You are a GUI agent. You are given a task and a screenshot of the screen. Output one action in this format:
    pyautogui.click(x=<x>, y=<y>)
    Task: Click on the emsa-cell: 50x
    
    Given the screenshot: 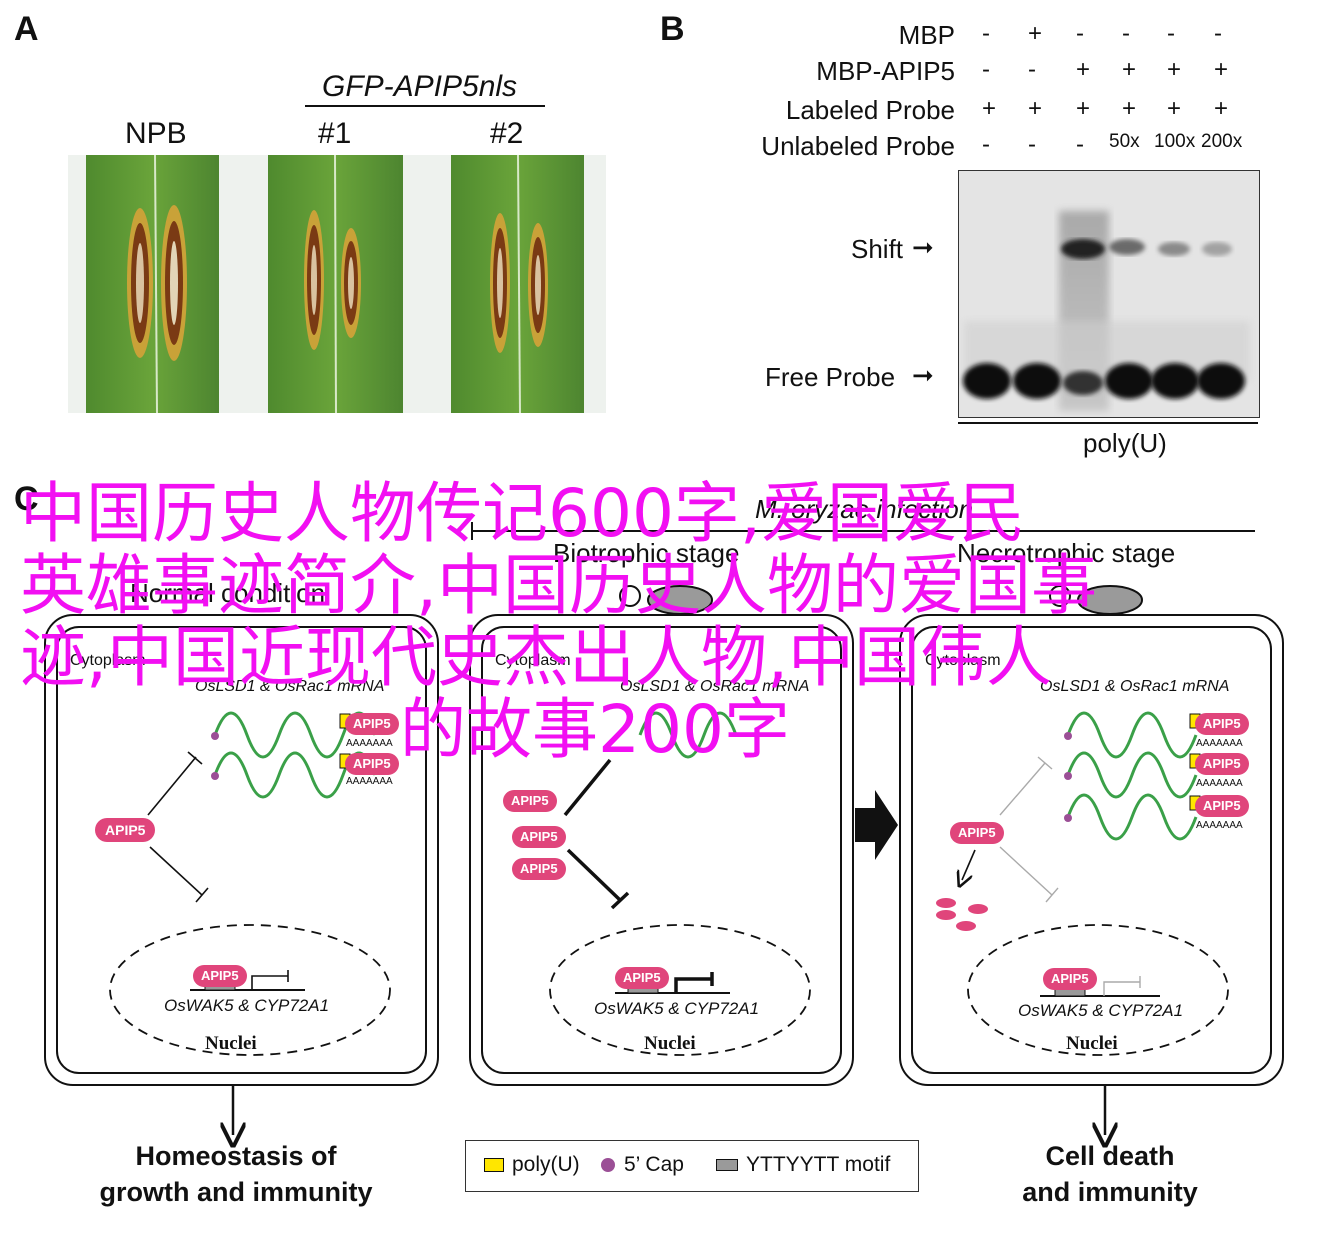 What is the action you would take?
    pyautogui.click(x=1124, y=141)
    